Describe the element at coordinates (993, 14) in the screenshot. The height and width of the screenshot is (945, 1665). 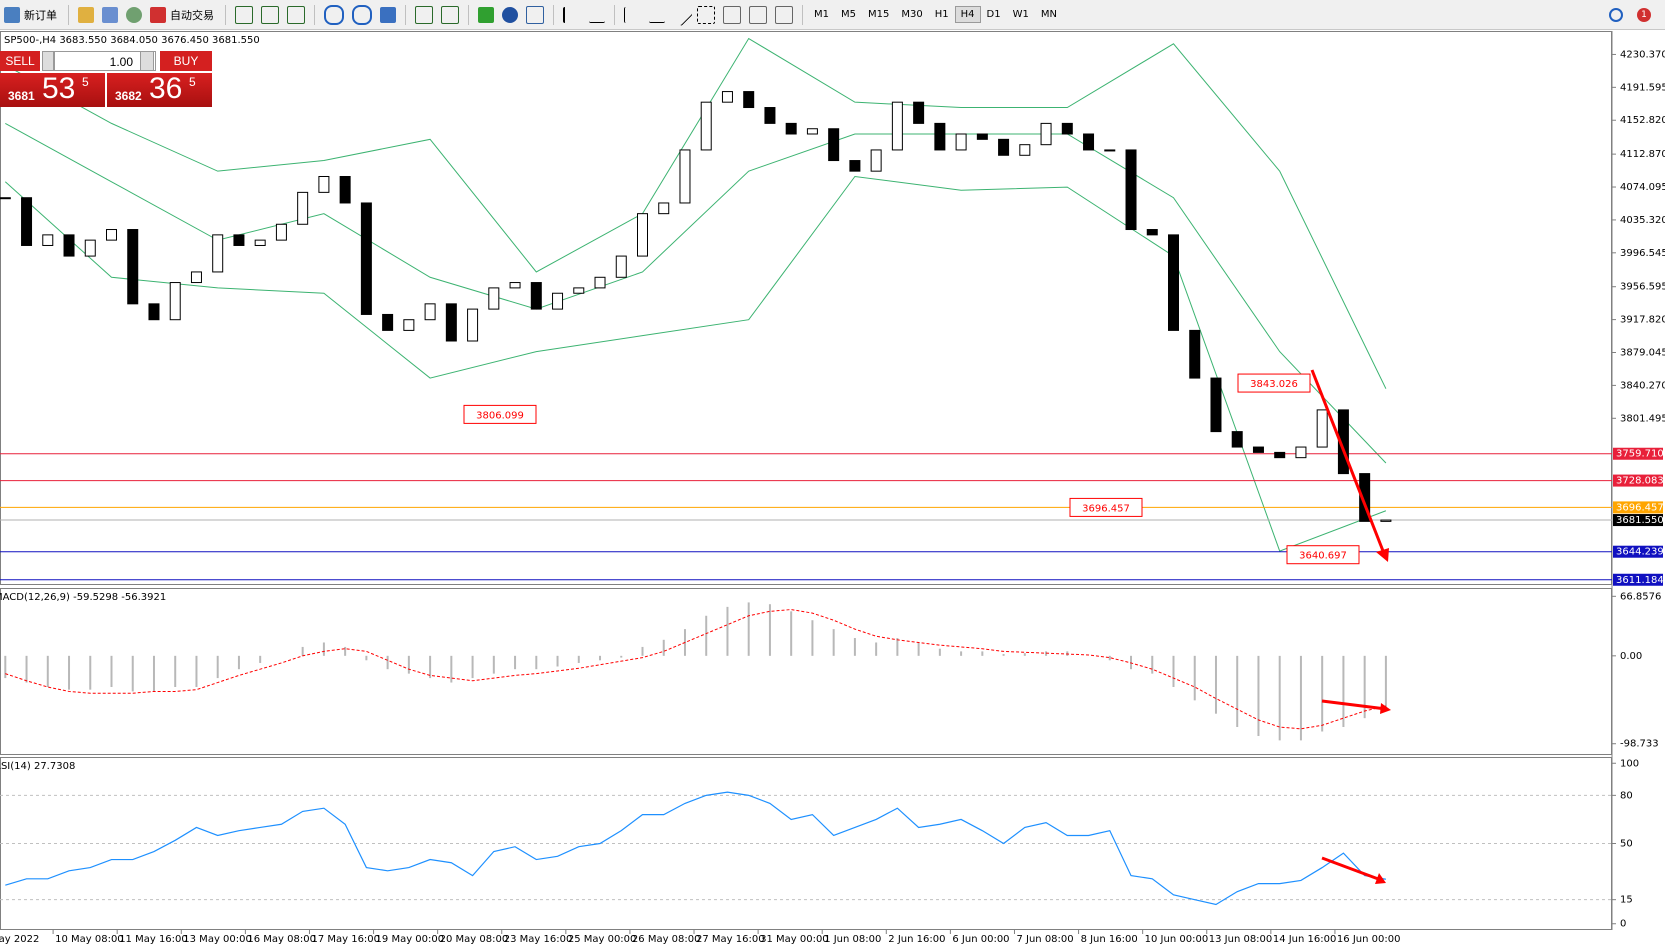
I see `timeframe-button: D1` at that location.